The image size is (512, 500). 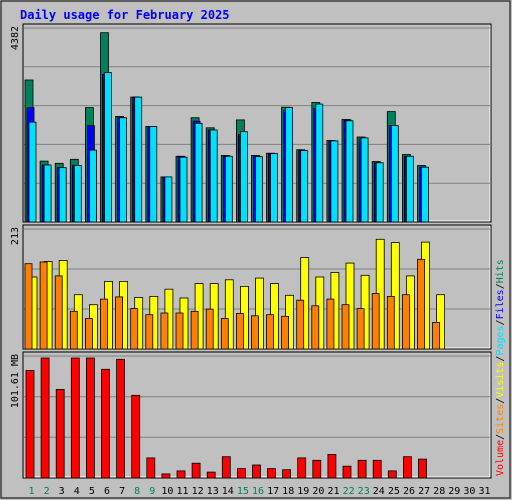 I want to click on x-tick-day-1: 1, so click(x=31, y=491).